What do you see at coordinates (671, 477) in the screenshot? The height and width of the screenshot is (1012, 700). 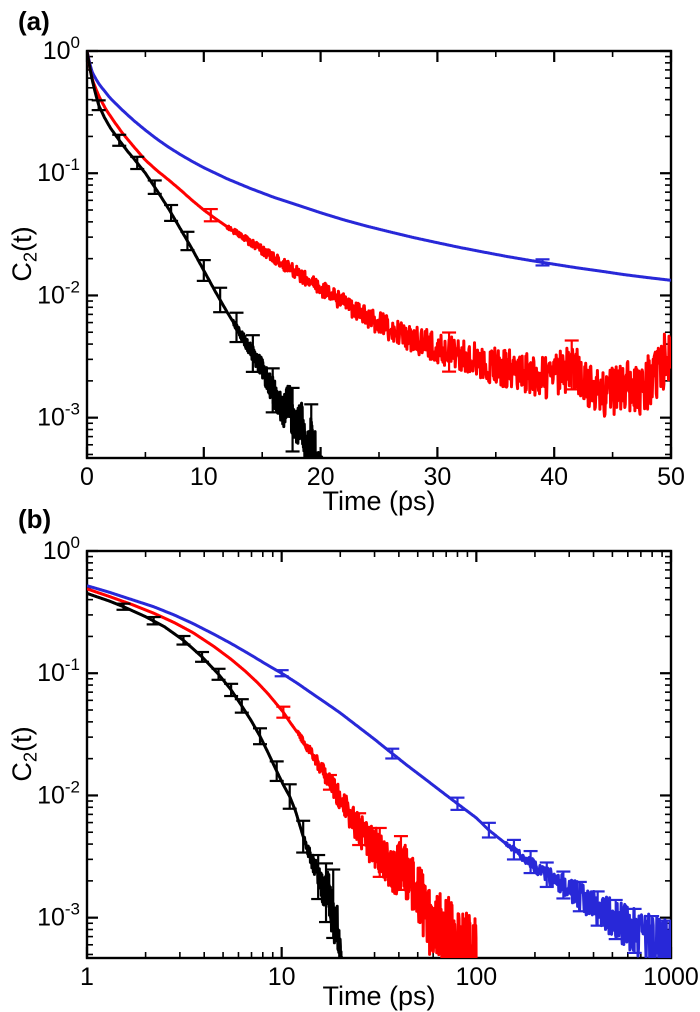 I see `x-tick-label: 50` at bounding box center [671, 477].